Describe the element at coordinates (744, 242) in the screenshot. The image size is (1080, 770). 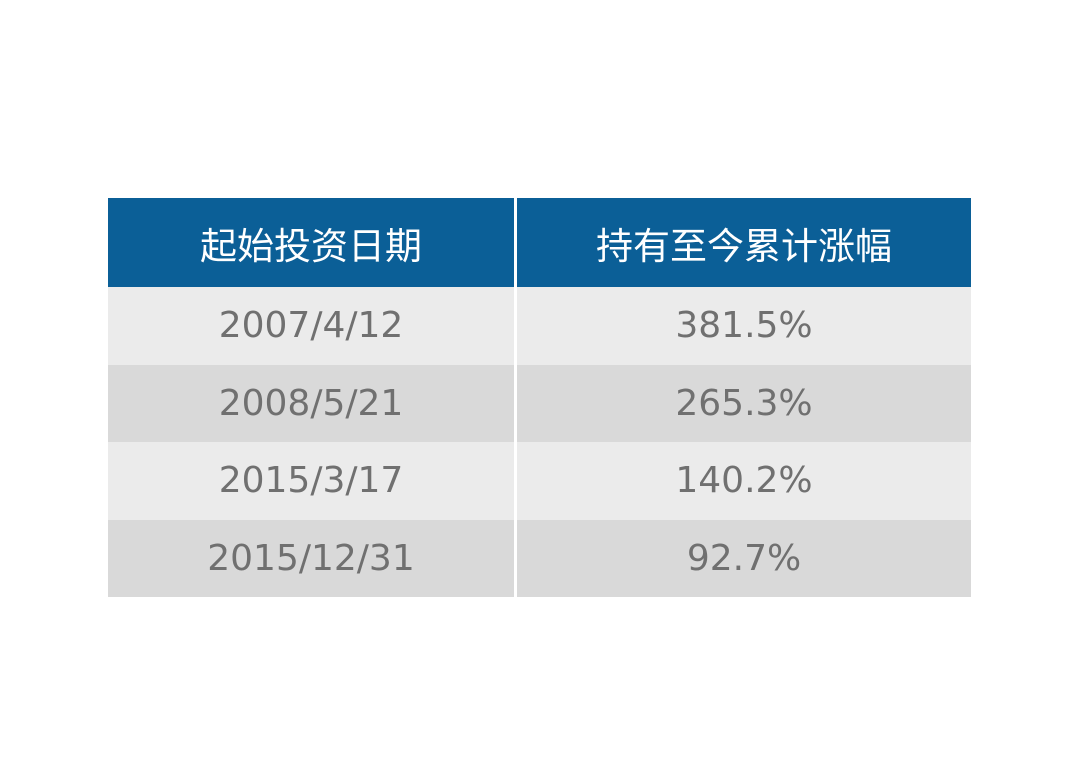
I see `header-cell: 持有至今累计涨幅` at that location.